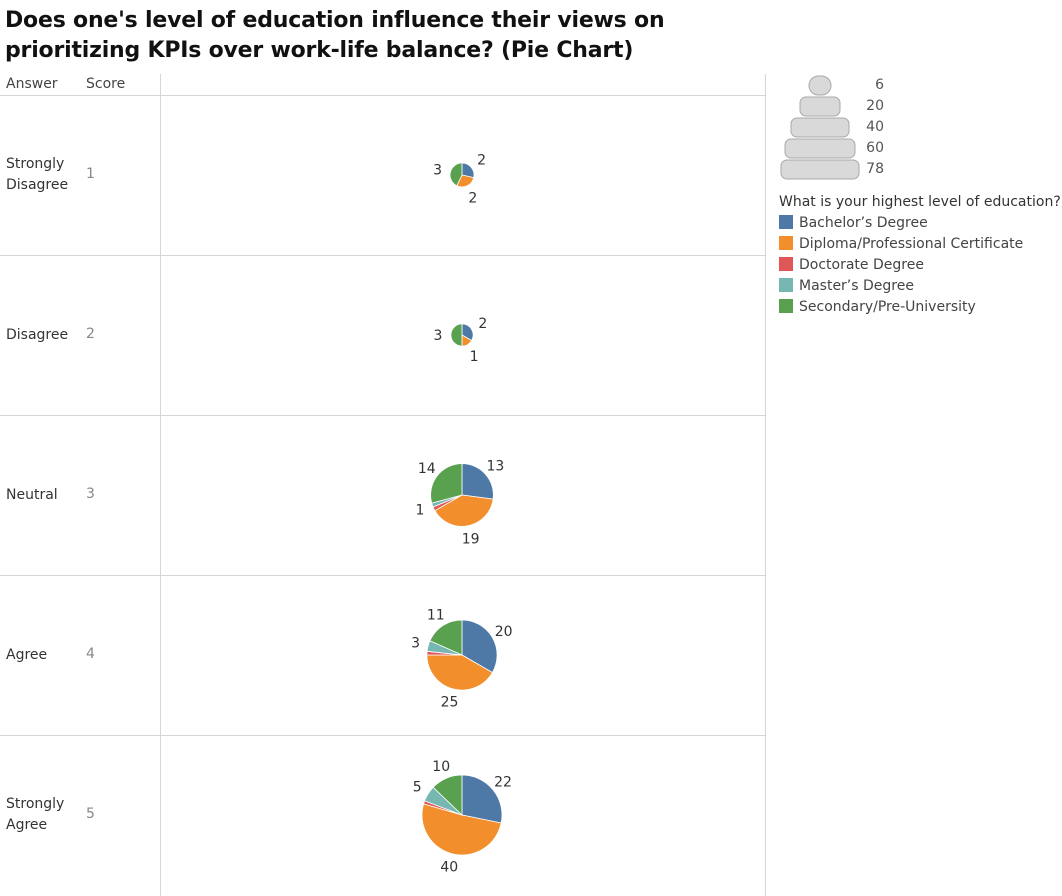 Image resolution: width=1062 pixels, height=896 pixels. I want to click on slice-data-label: 14, so click(427, 469).